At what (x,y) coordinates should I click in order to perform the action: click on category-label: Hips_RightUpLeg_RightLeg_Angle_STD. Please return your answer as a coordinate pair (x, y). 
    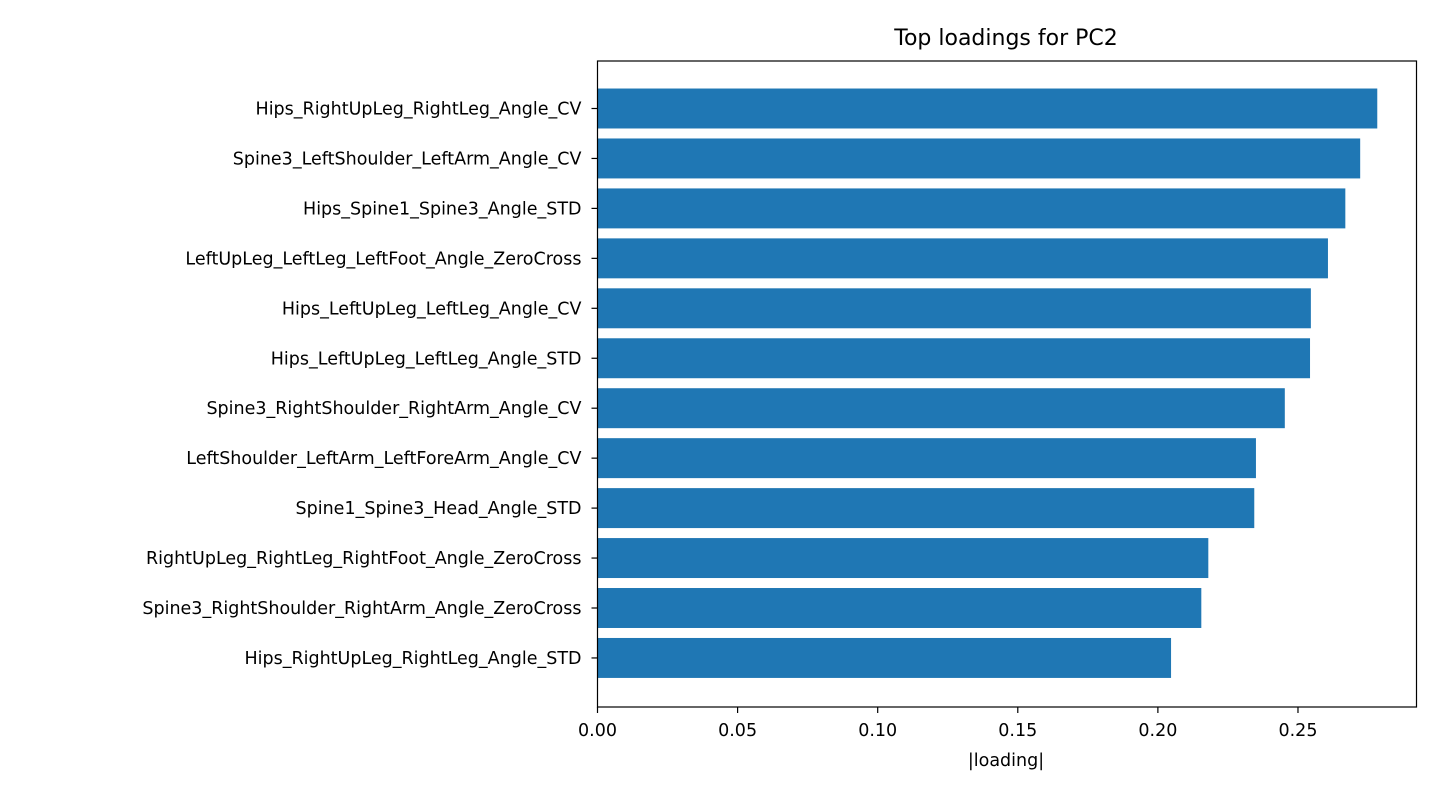
    Looking at the image, I should click on (412, 659).